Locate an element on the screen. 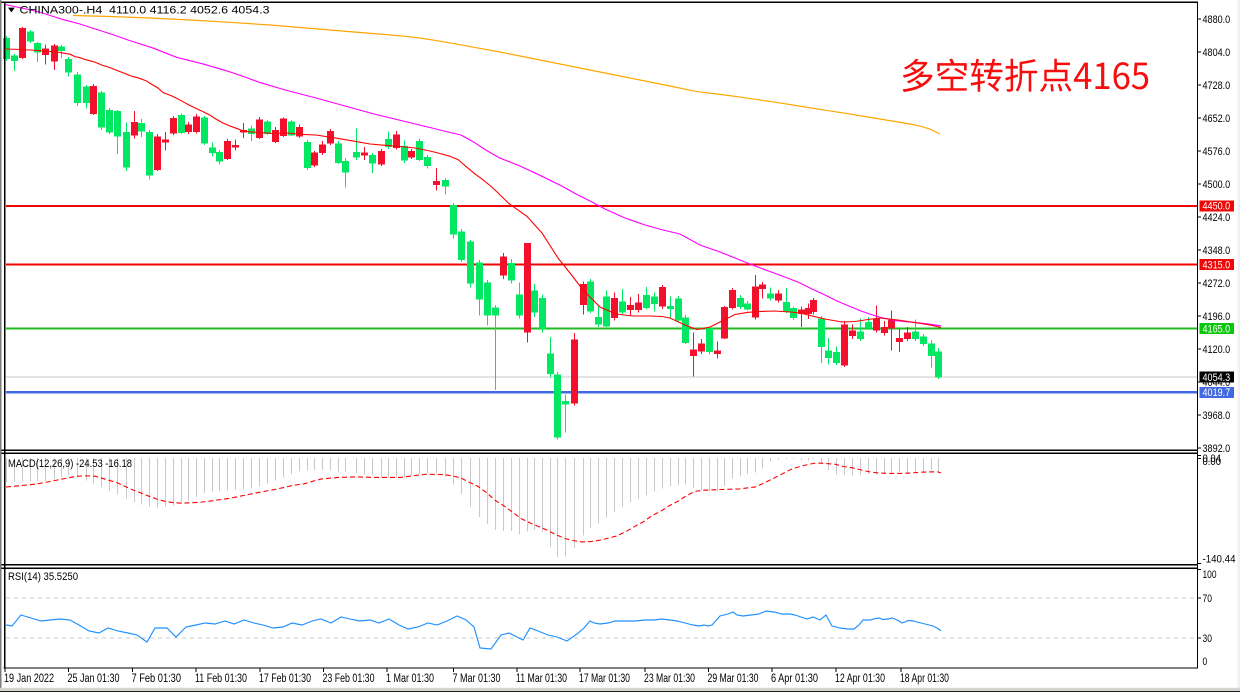 The image size is (1240, 692). svg-text: 4652.0 is located at coordinates (1217, 119).